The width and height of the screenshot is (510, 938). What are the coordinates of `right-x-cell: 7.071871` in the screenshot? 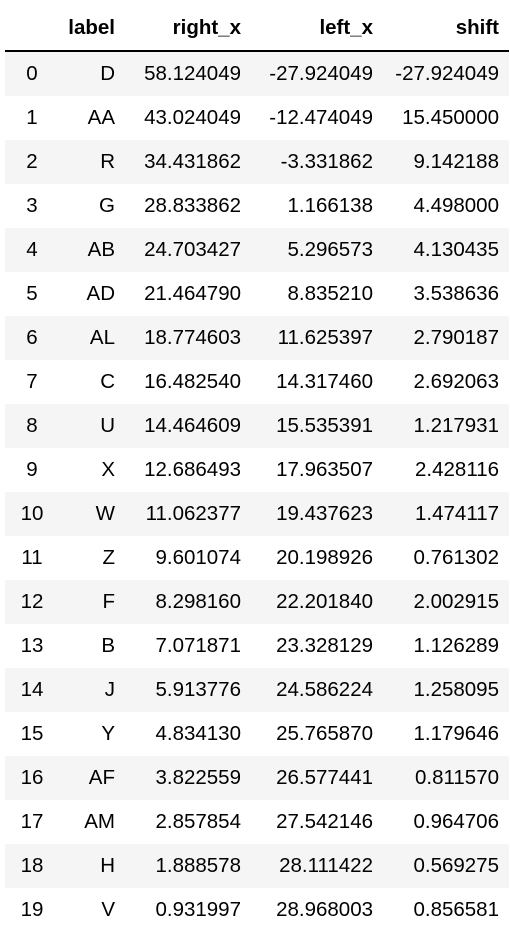 It's located at (198, 645).